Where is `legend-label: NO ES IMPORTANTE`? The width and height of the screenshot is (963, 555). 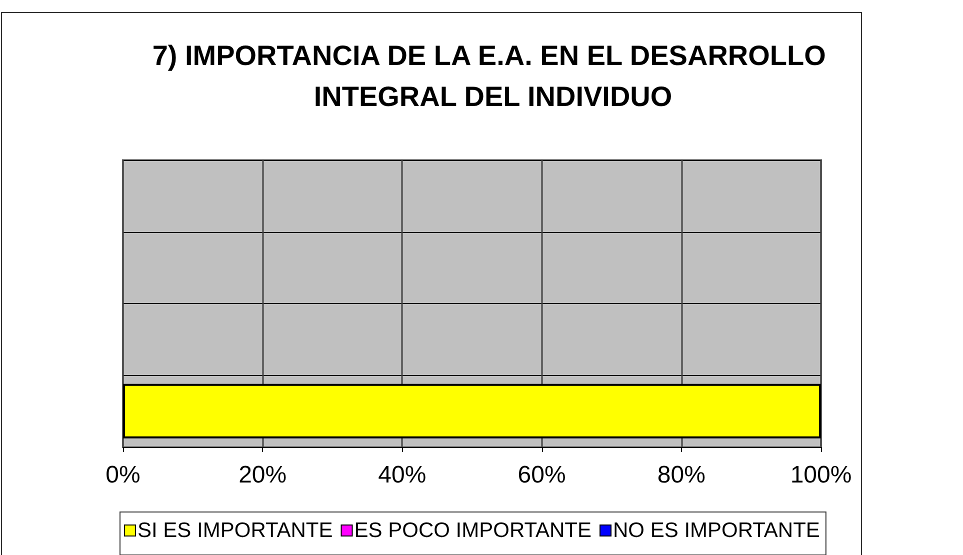
legend-label: NO ES IMPORTANTE is located at coordinates (716, 530).